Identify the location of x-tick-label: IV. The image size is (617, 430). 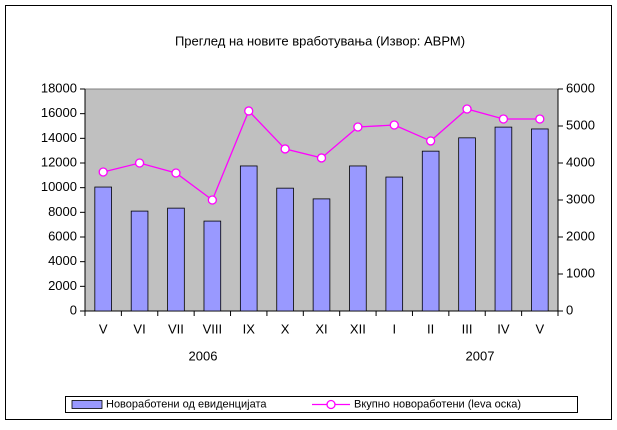
(503, 328).